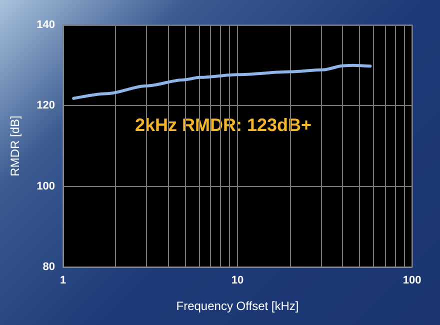 This screenshot has width=440, height=325. Describe the element at coordinates (45, 106) in the screenshot. I see `y-tick-label: 120` at that location.